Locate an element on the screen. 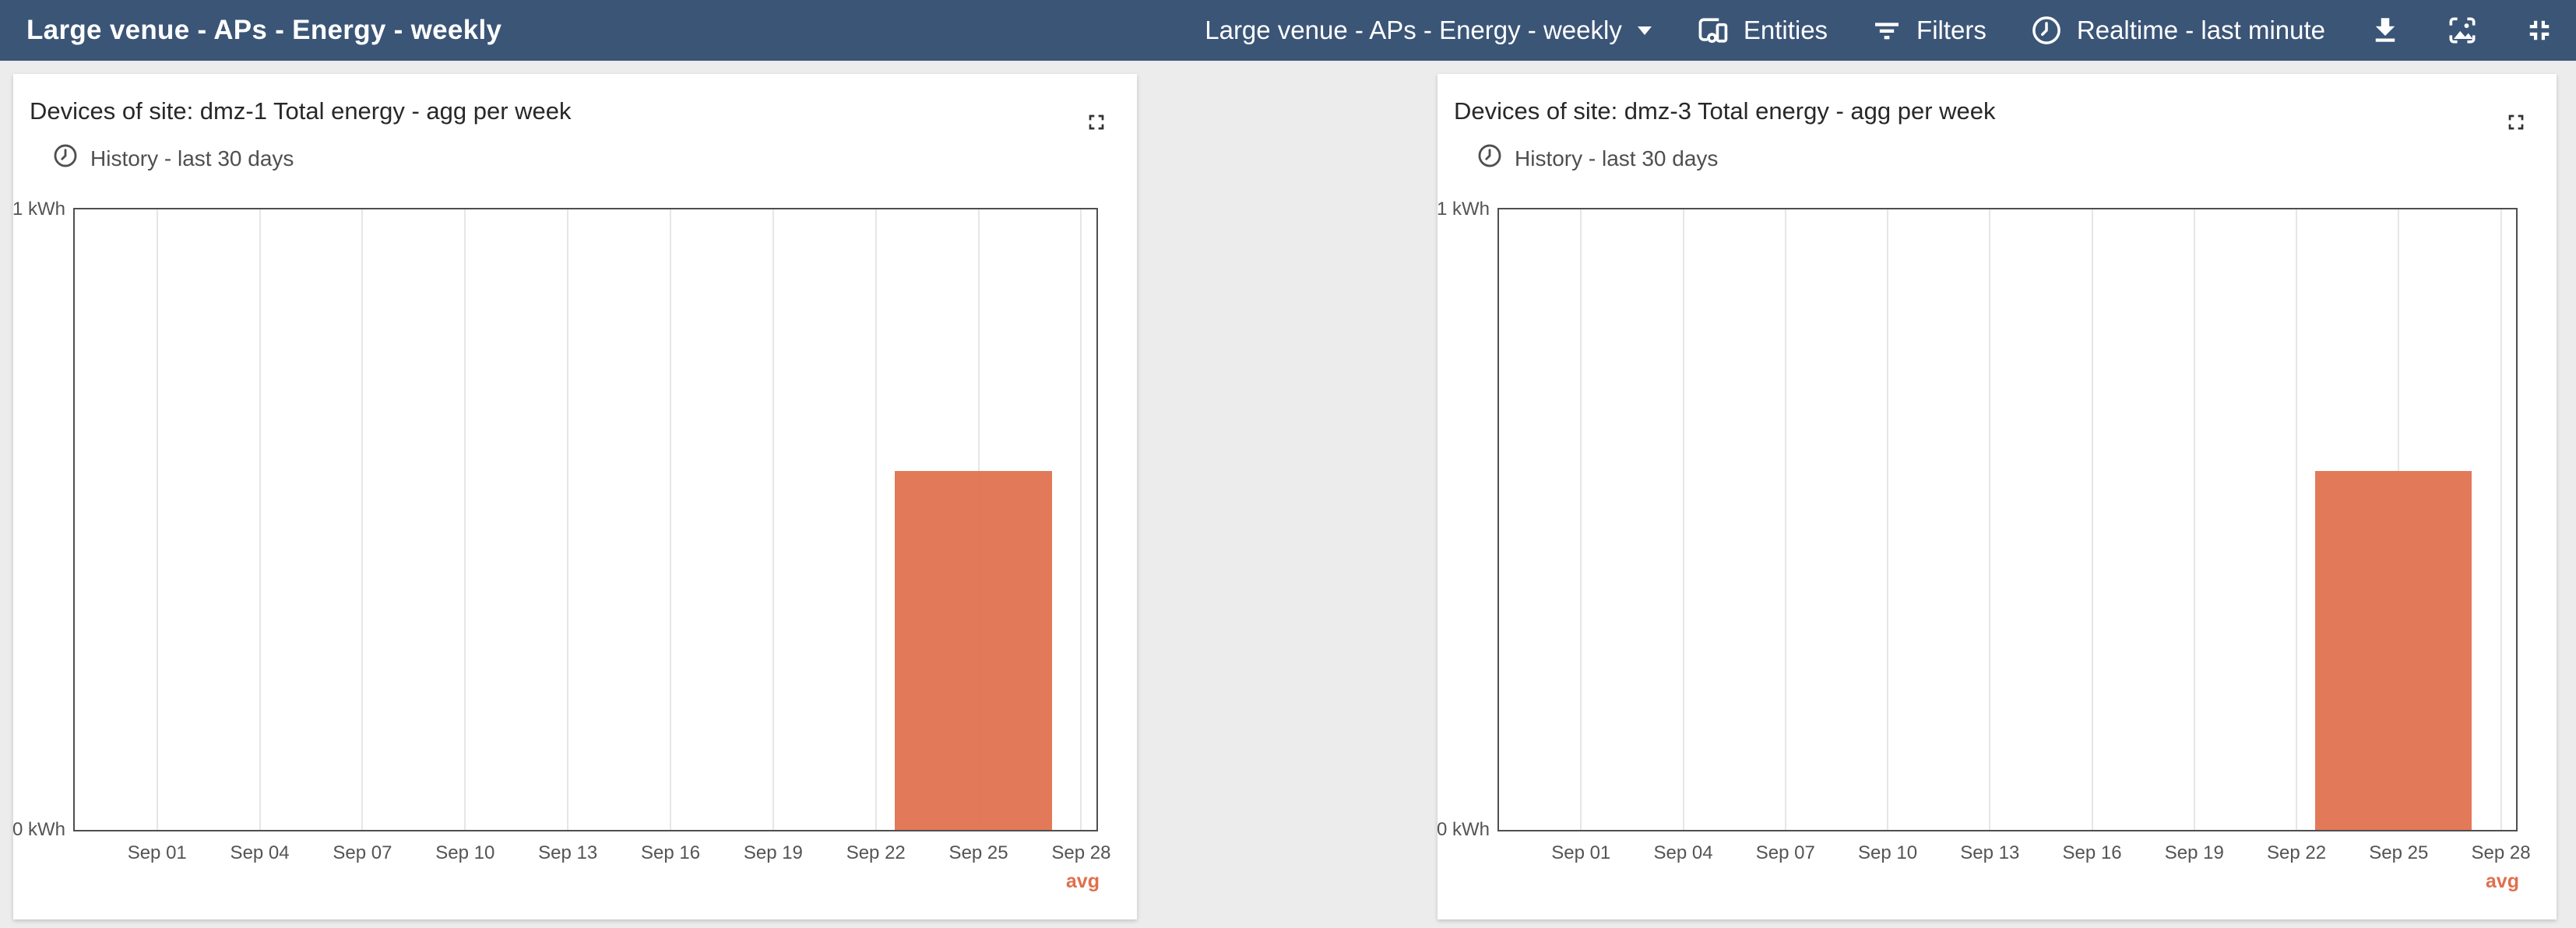  download-icon is located at coordinates (2385, 31).